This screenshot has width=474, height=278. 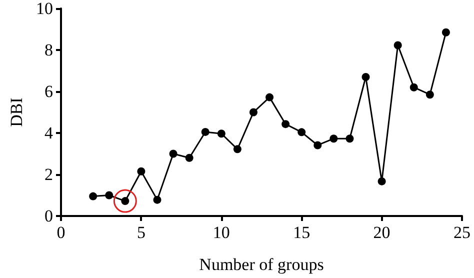 What do you see at coordinates (48, 50) in the screenshot?
I see `y-tick-label: 8` at bounding box center [48, 50].